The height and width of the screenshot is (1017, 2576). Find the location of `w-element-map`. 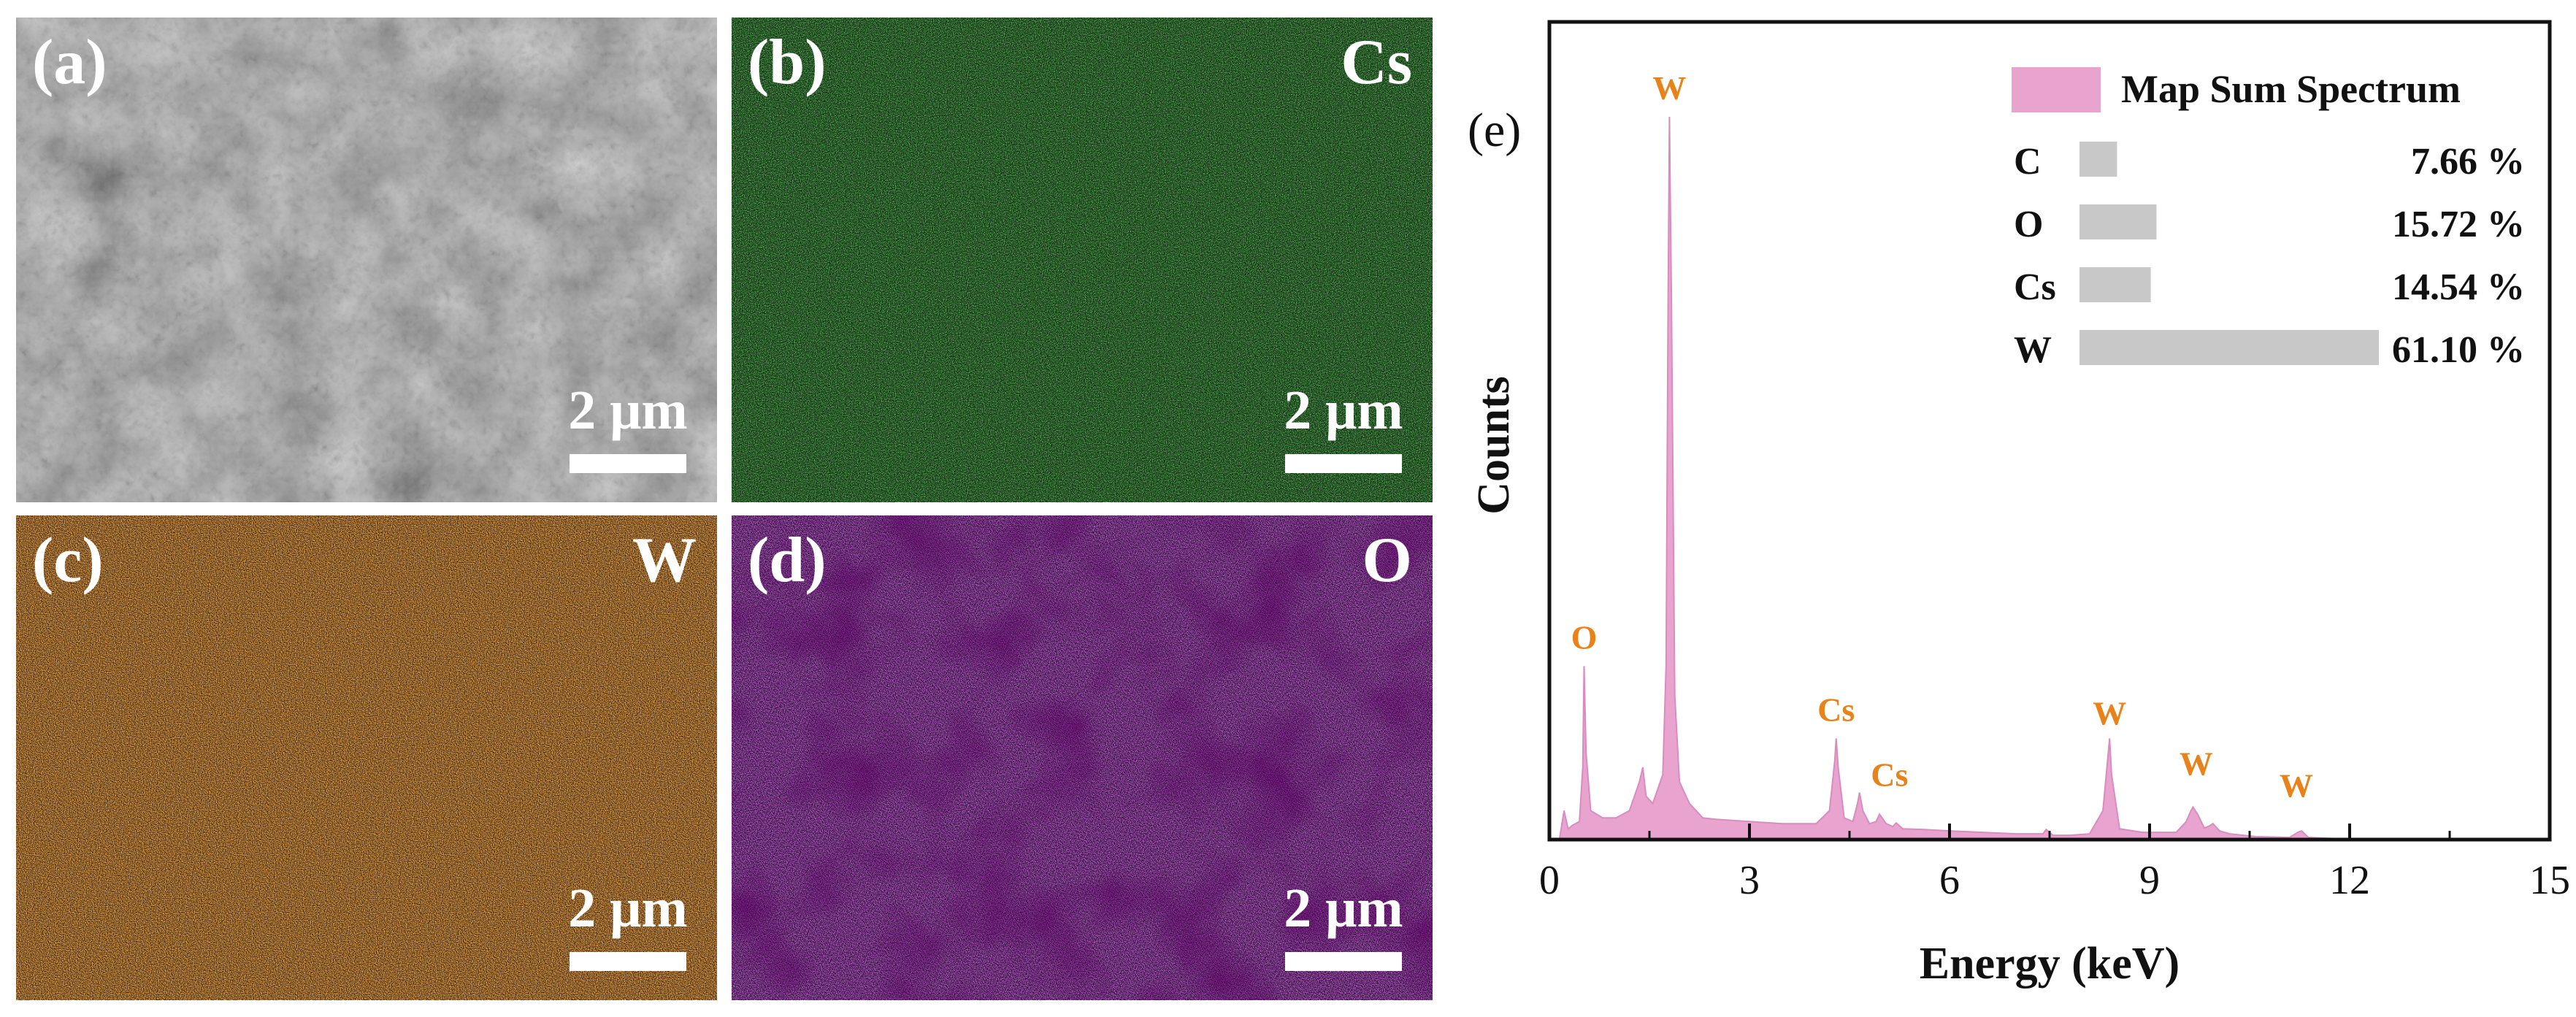

w-element-map is located at coordinates (366, 757).